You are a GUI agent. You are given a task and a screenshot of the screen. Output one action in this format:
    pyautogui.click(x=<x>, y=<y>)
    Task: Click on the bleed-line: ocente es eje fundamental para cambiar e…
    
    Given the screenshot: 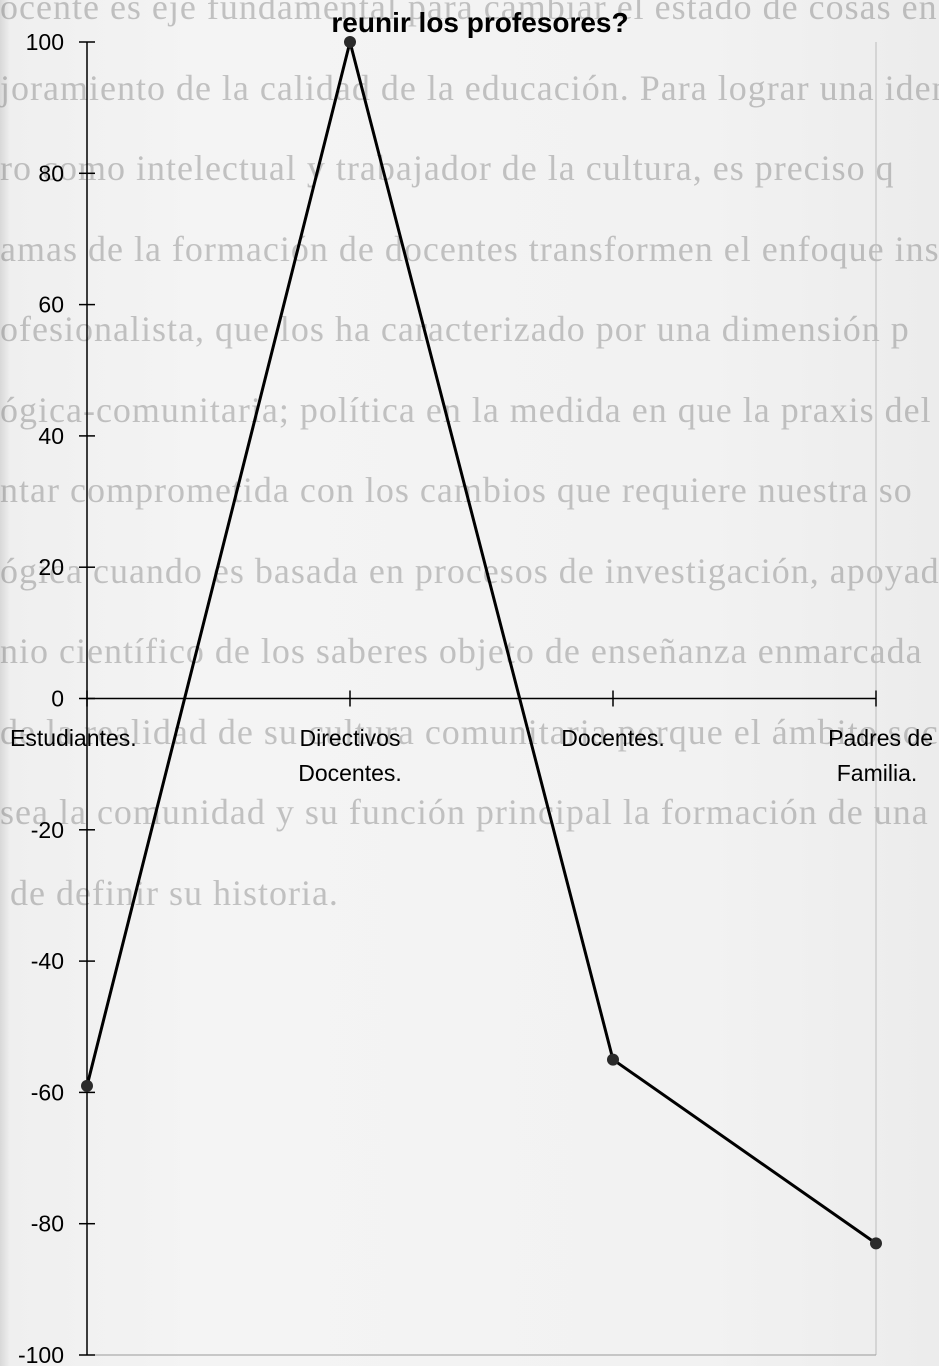 What is the action you would take?
    pyautogui.click(x=469, y=13)
    